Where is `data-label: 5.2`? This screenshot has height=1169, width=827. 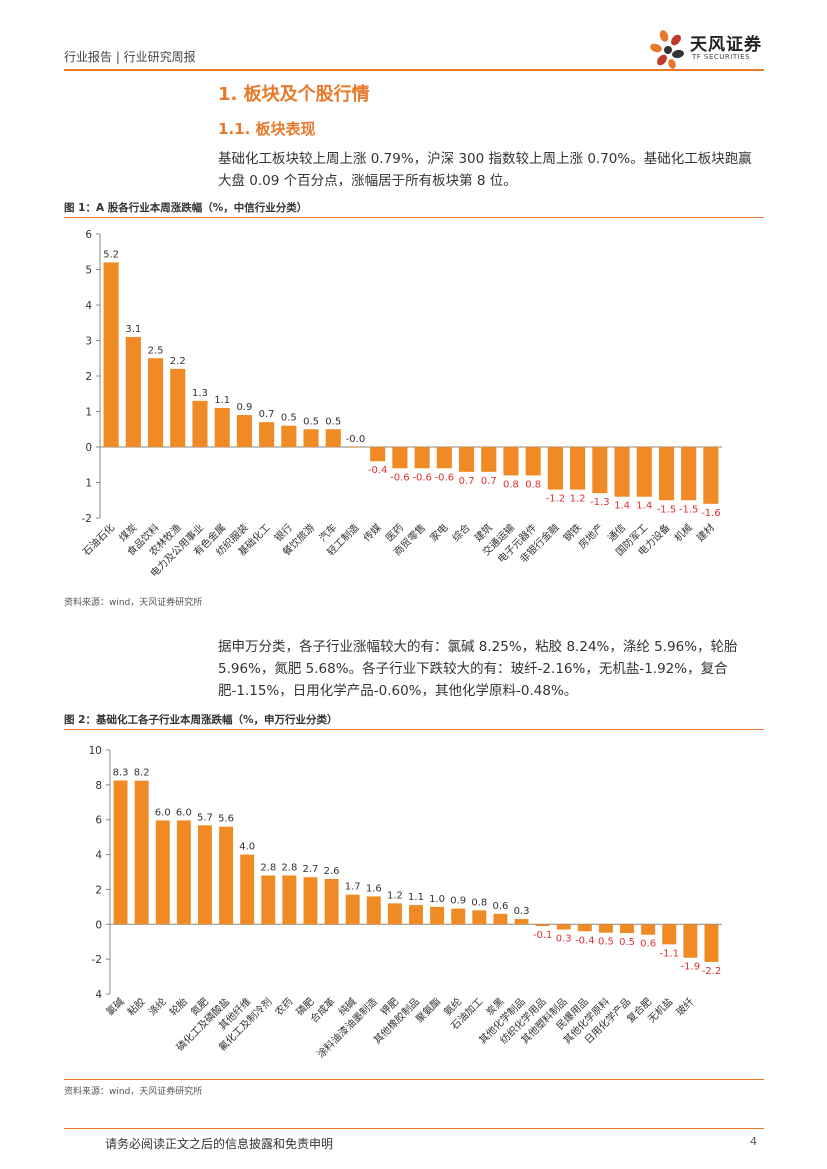
data-label: 5.2 is located at coordinates (111, 254).